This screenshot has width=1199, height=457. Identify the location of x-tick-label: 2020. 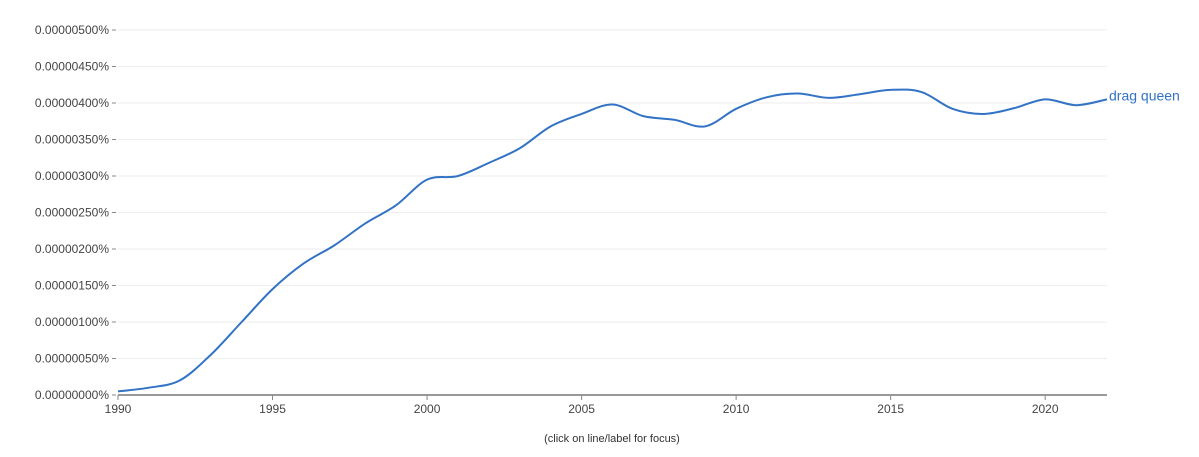
(1045, 409).